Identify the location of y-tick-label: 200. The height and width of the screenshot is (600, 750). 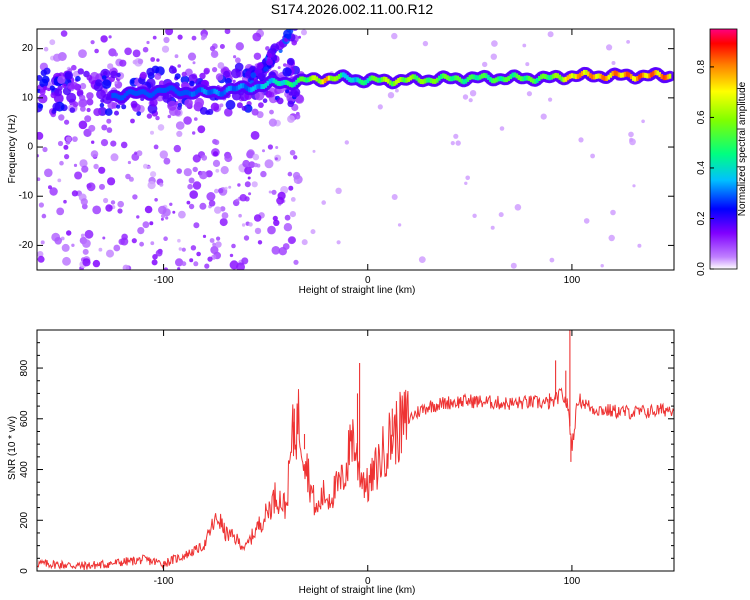
(24, 520).